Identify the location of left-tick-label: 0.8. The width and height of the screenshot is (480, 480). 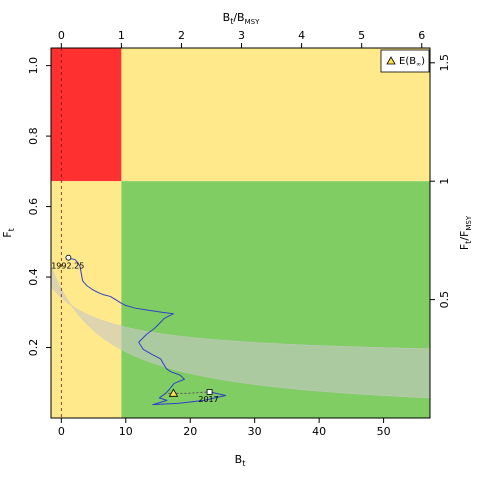
(33, 136).